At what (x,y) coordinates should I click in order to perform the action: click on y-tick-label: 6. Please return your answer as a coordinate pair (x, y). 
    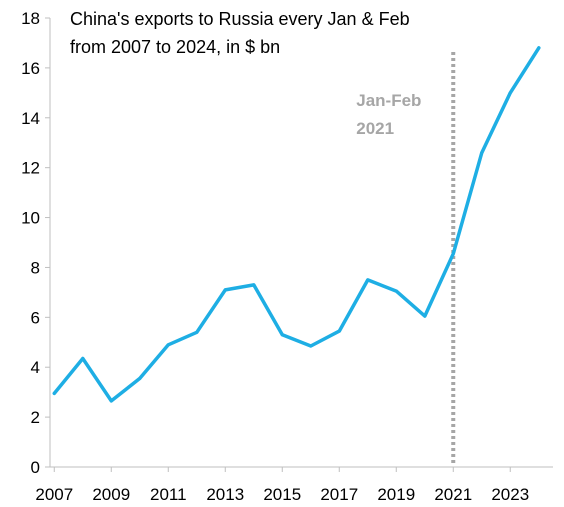
    Looking at the image, I should click on (35, 317).